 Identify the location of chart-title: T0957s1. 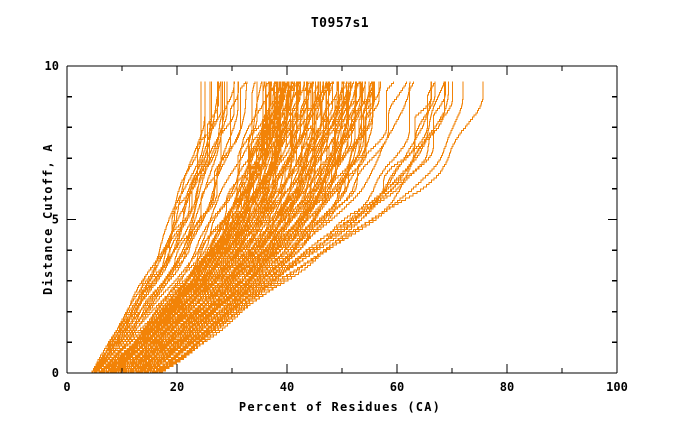
(340, 23).